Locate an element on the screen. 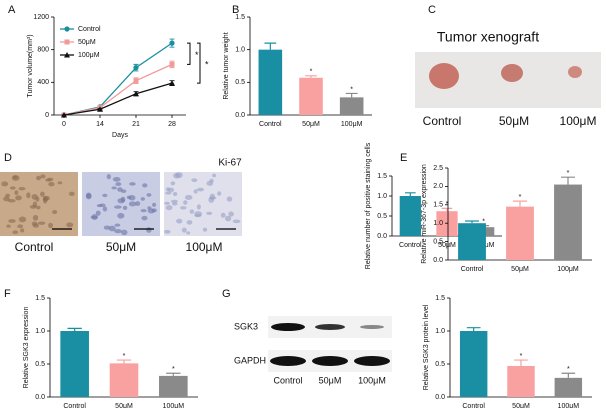 The width and height of the screenshot is (606, 408). y-tick-label: 1200 is located at coordinates (41, 17).